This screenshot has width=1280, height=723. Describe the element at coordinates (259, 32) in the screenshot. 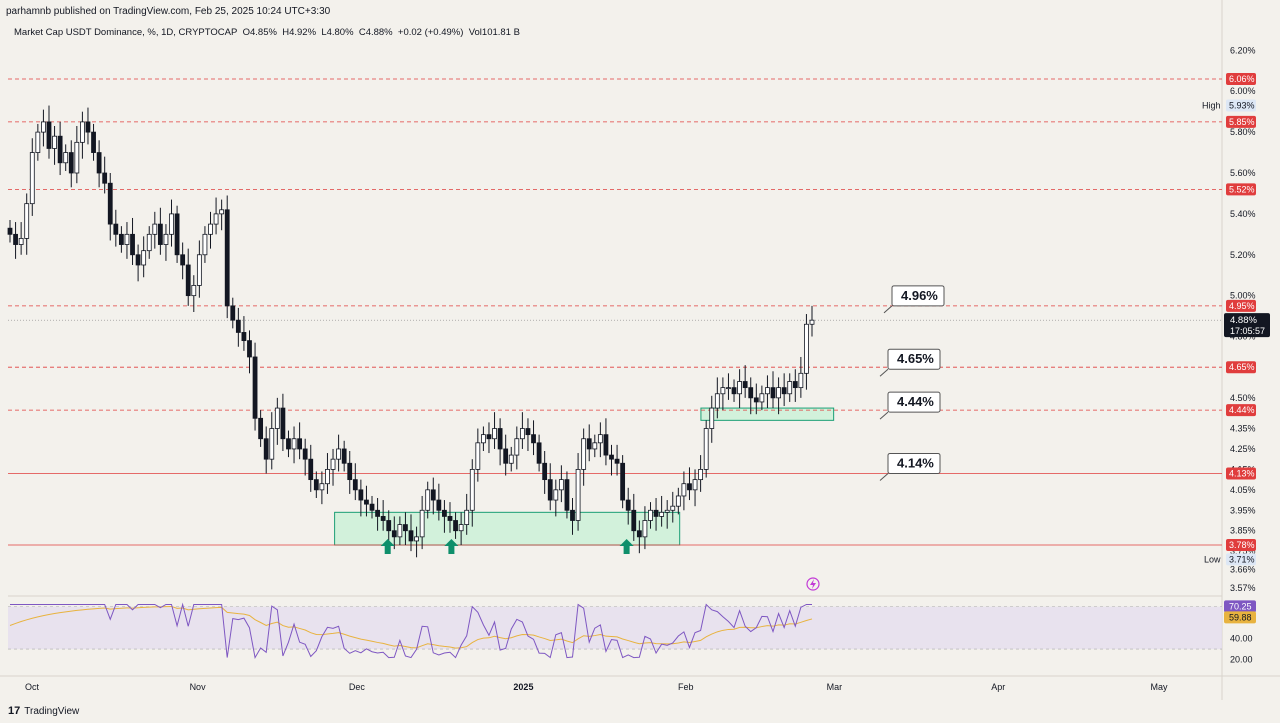

I see `legend-open: O4.85%` at that location.